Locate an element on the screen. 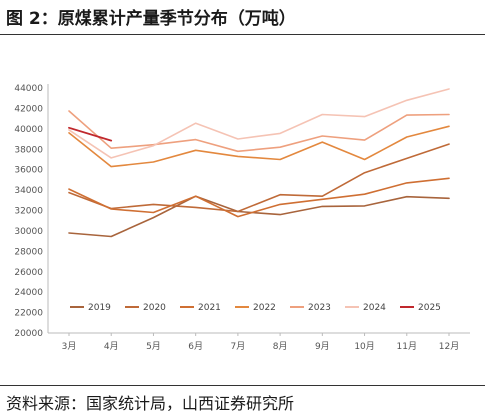 This screenshot has height=416, width=485. series-line-2021 is located at coordinates (259, 197).